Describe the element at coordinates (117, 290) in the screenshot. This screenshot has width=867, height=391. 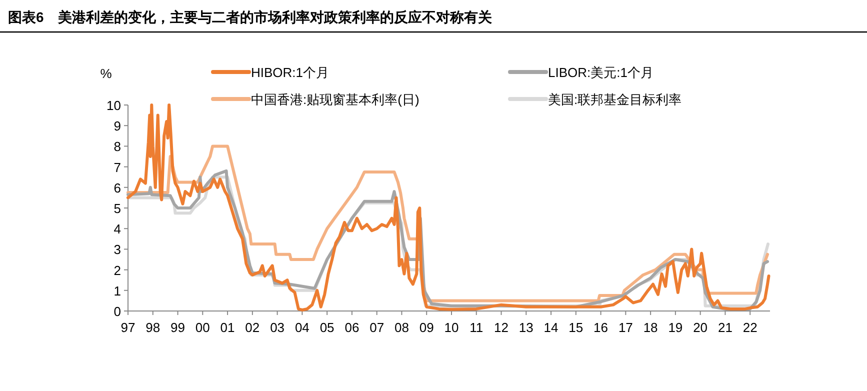
I see `y-tick-label: 1` at that location.